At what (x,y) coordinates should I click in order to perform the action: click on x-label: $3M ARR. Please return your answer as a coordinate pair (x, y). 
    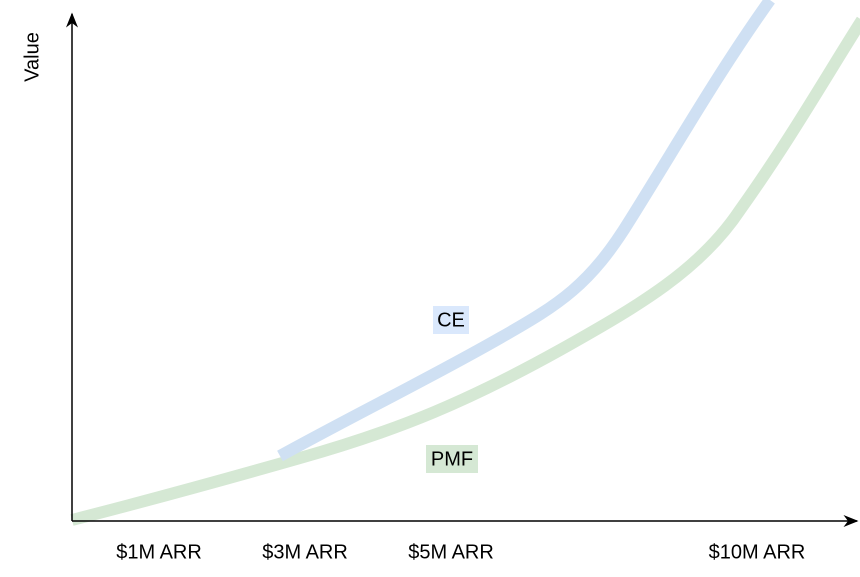
    Looking at the image, I should click on (305, 552).